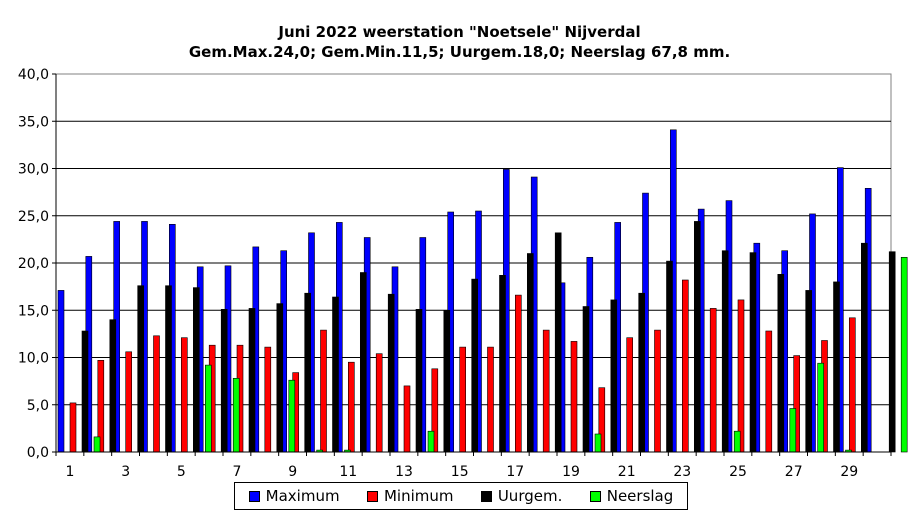 The width and height of the screenshot is (919, 522). What do you see at coordinates (33, 122) in the screenshot?
I see `y-tick-label: 35,0` at bounding box center [33, 122].